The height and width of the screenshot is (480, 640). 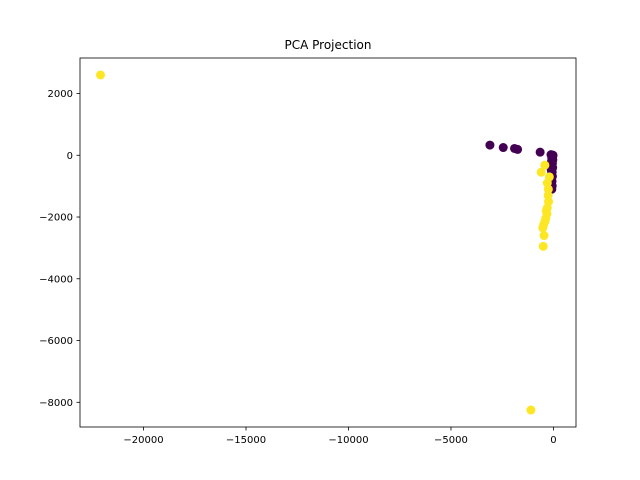 What do you see at coordinates (348, 440) in the screenshot?
I see `x-tick-label: −10000` at bounding box center [348, 440].